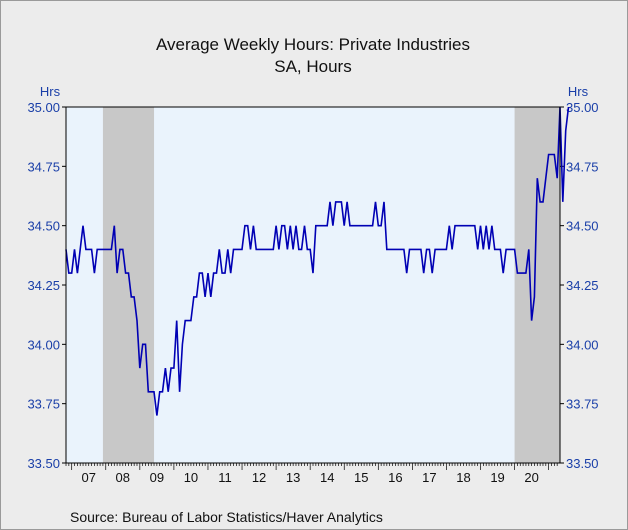  Describe the element at coordinates (395, 477) in the screenshot. I see `x-tick-label: 16` at that location.